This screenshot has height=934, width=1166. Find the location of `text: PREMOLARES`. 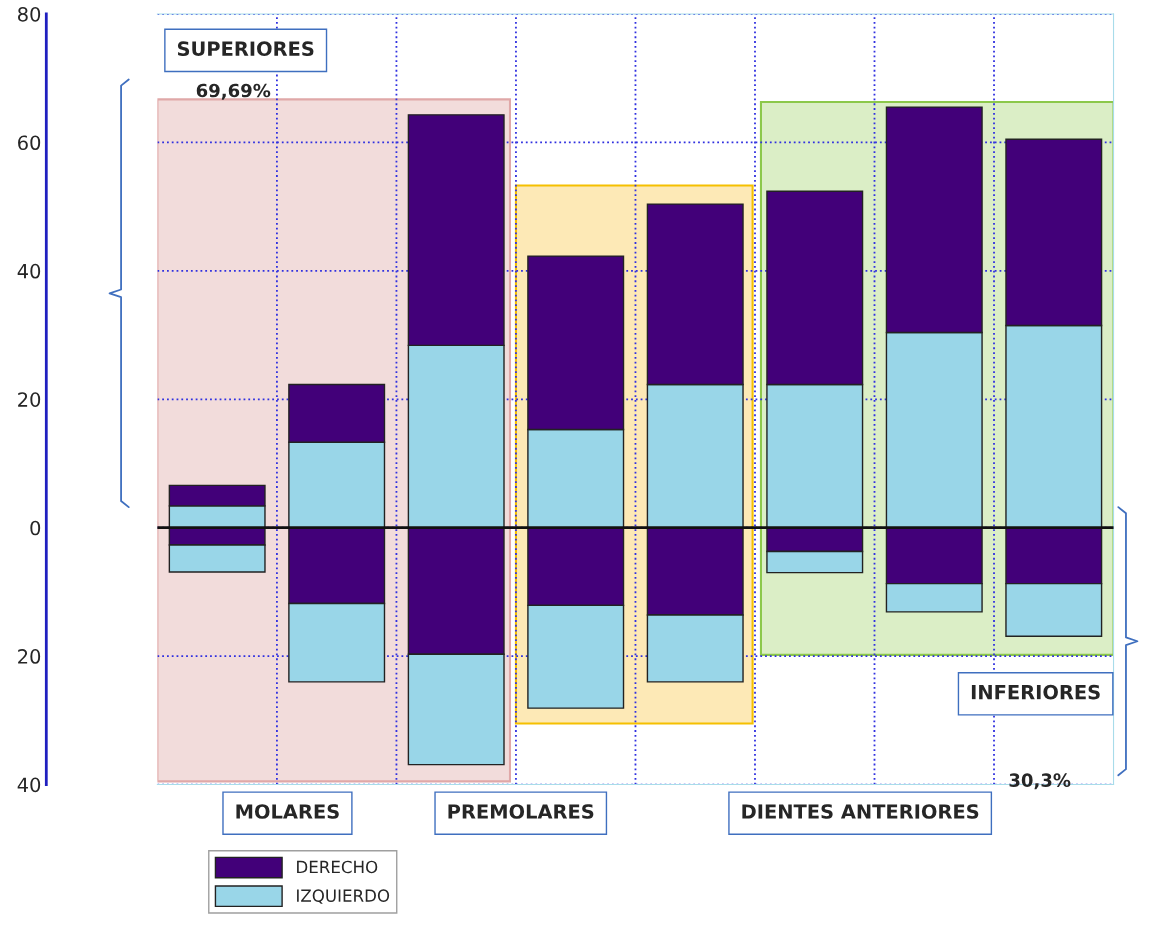

text: PREMOLARES is located at coordinates (521, 811).